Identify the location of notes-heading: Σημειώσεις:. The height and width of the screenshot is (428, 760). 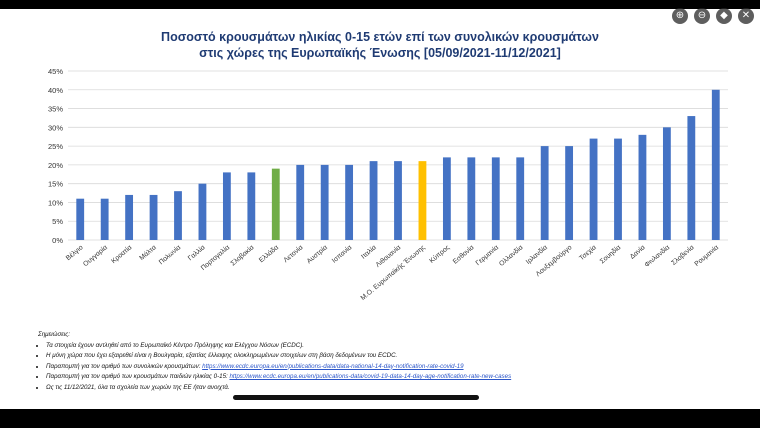
(54, 334).